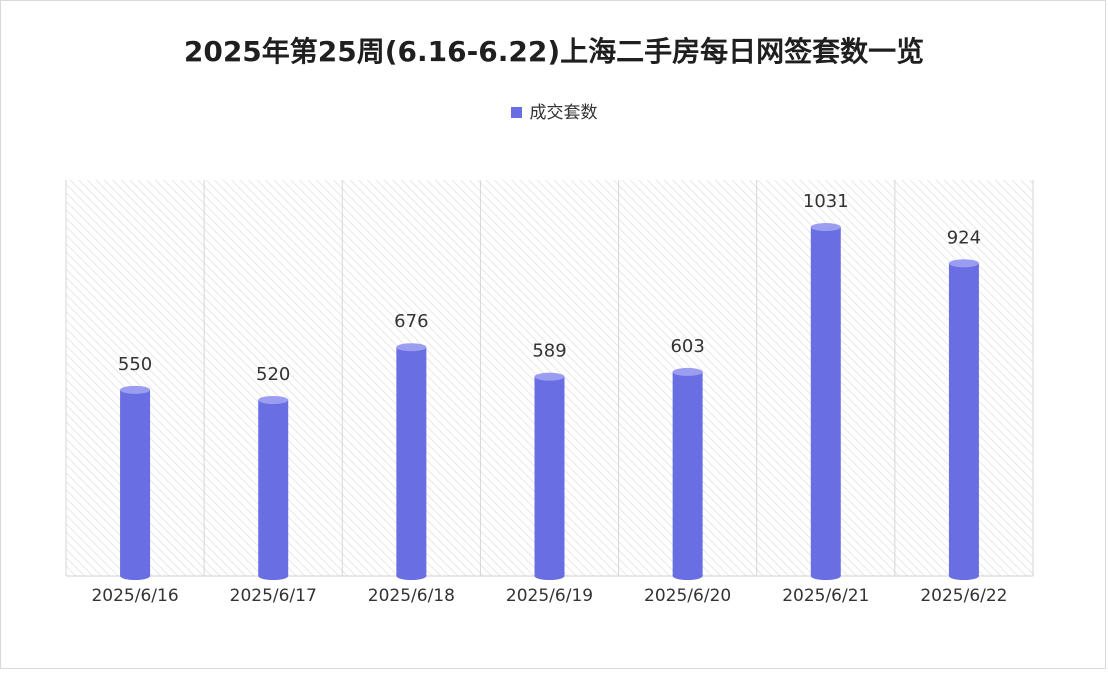 This screenshot has height=683, width=1108. What do you see at coordinates (554, 51) in the screenshot?
I see `chart-title: 2025年第25周(6.16-6.22)上海二手房每日网签套数一览` at bounding box center [554, 51].